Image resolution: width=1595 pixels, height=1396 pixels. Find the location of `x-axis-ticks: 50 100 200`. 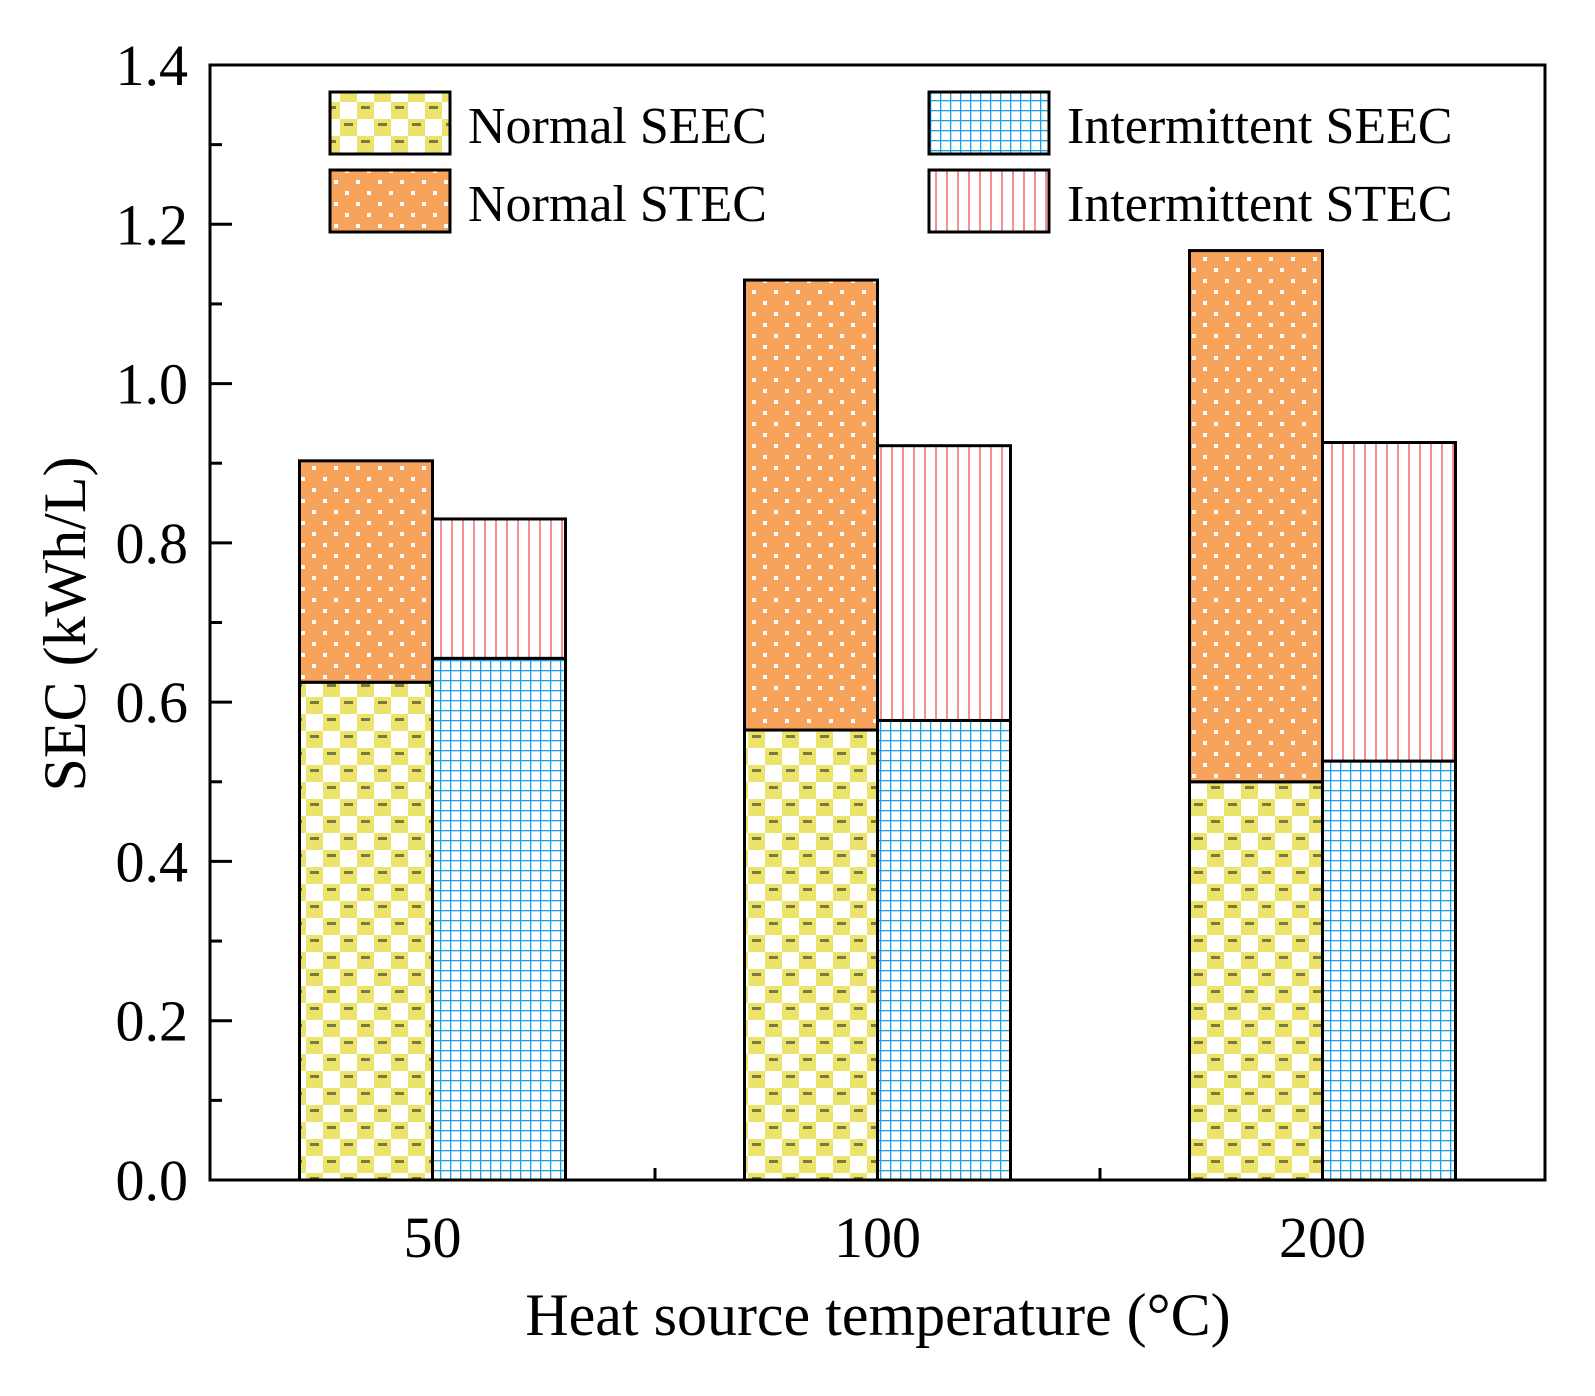

x-axis-ticks: 50 100 200 is located at coordinates (885, 1219).